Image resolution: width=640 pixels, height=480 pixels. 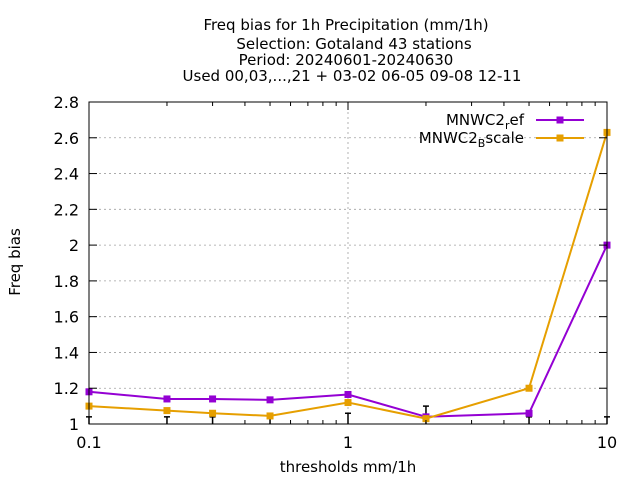 I want to click on title-line-3: Period: 20240601-20240630, so click(x=346, y=60).